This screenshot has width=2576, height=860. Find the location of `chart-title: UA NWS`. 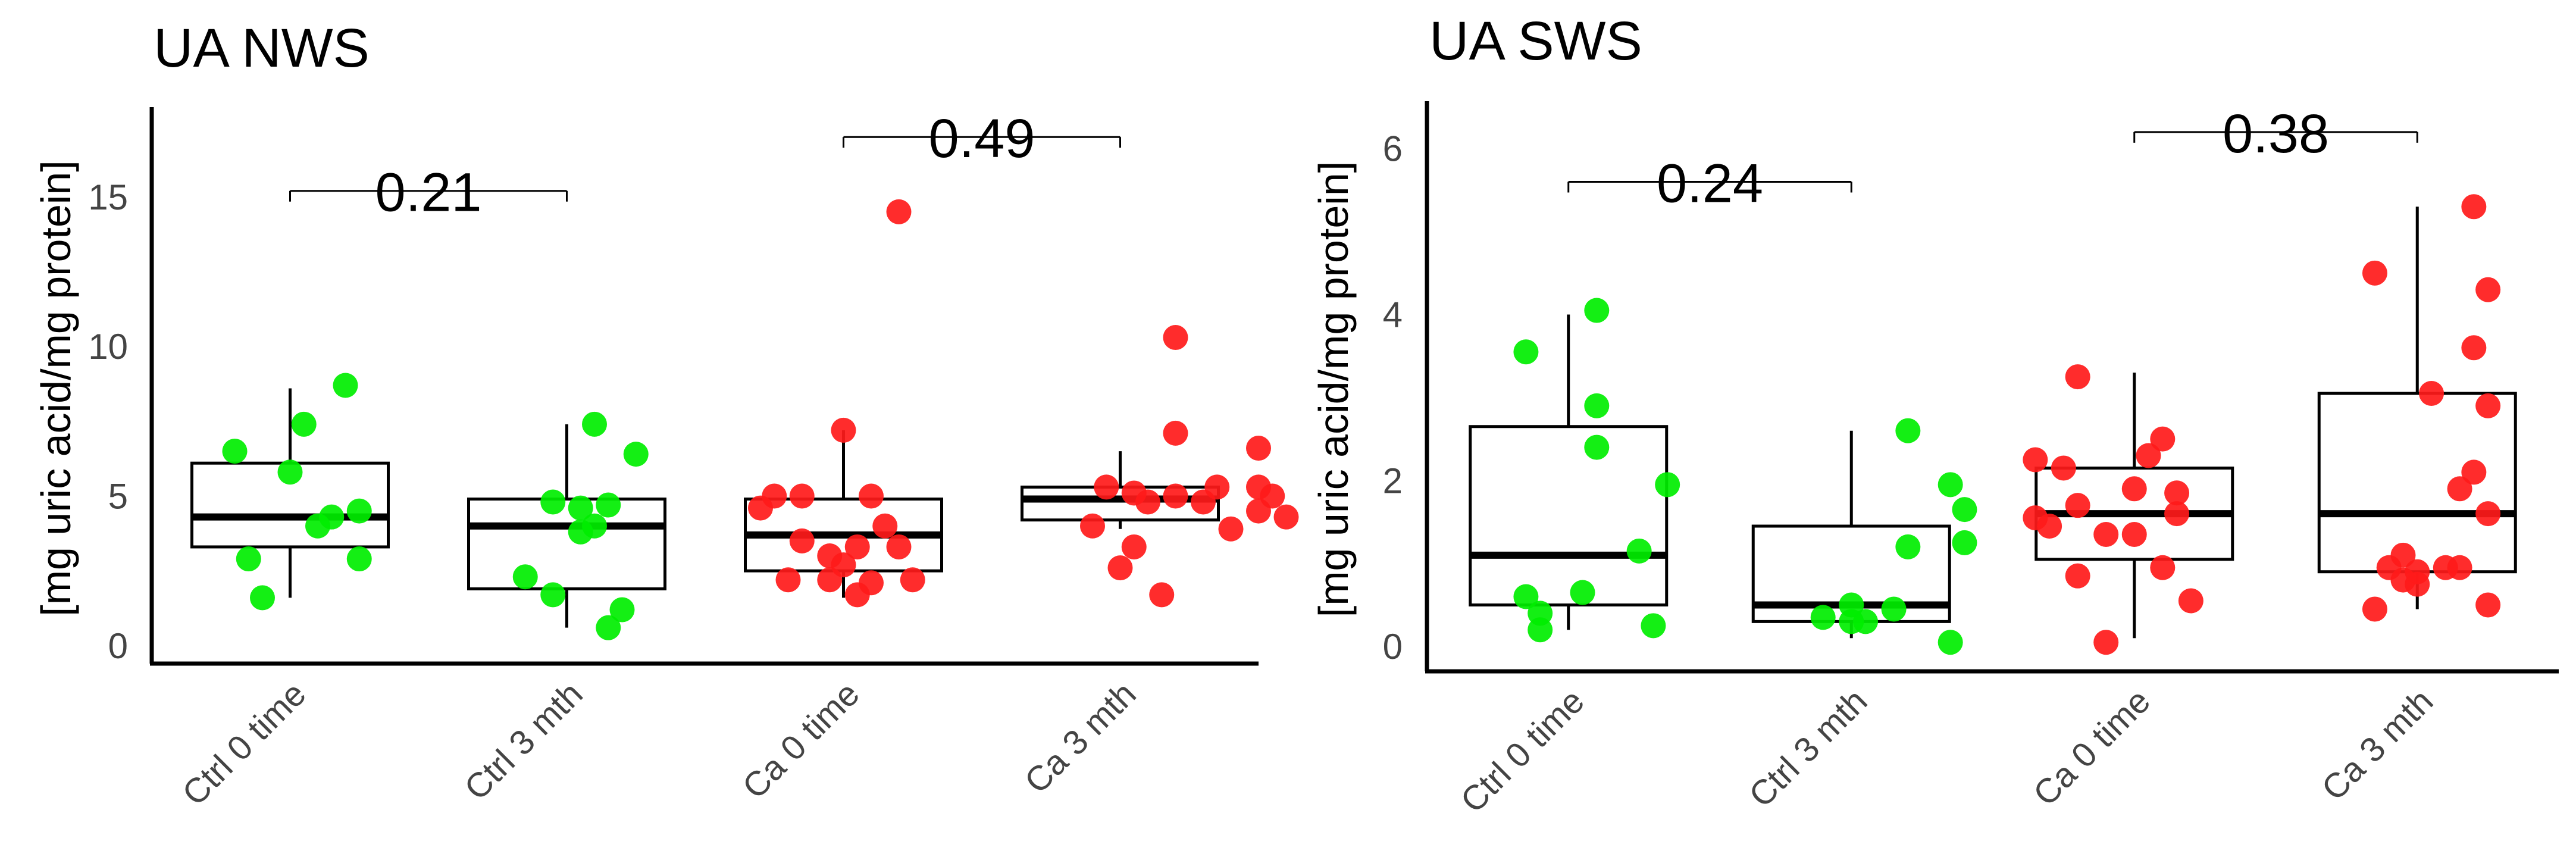

chart-title: UA NWS is located at coordinates (262, 48).